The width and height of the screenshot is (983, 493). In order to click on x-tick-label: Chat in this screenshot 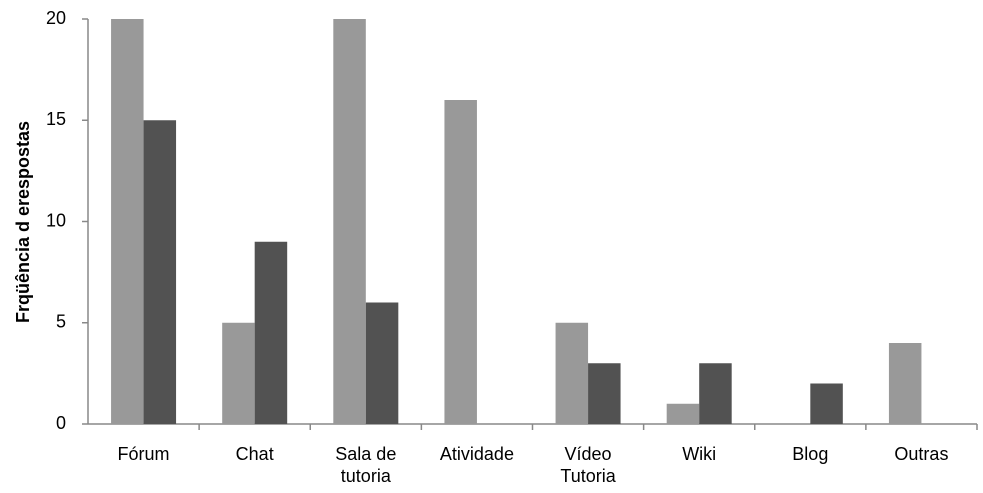, I will do `click(254, 454)`.